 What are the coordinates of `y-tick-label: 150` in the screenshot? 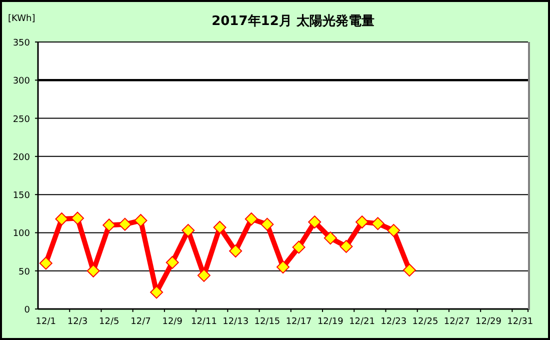 It's located at (21, 196).